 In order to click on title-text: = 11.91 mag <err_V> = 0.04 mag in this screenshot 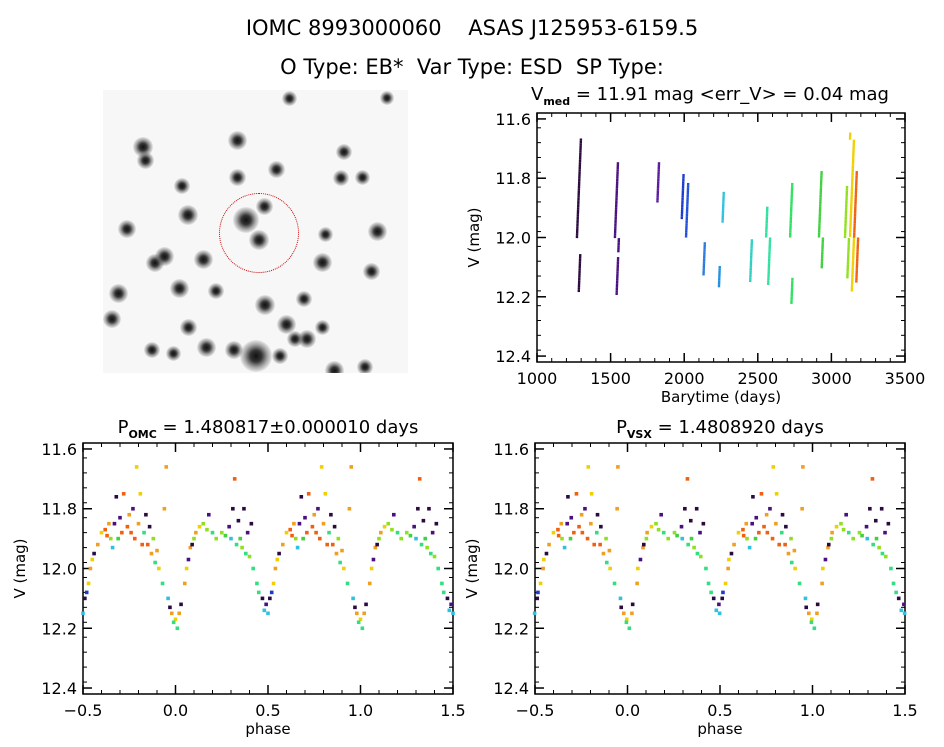, I will do `click(729, 94)`.